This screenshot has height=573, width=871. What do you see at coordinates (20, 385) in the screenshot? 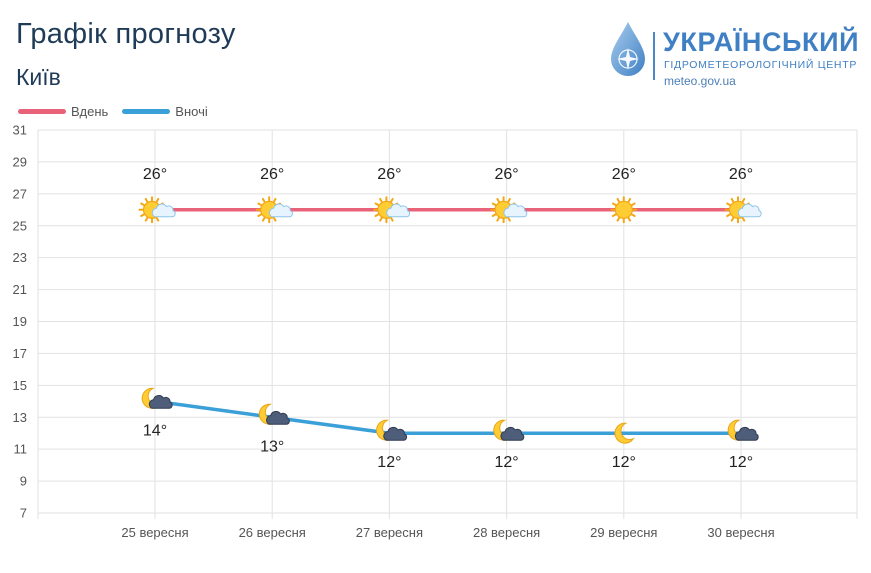
I see `y-tick-label: 15` at bounding box center [20, 385].